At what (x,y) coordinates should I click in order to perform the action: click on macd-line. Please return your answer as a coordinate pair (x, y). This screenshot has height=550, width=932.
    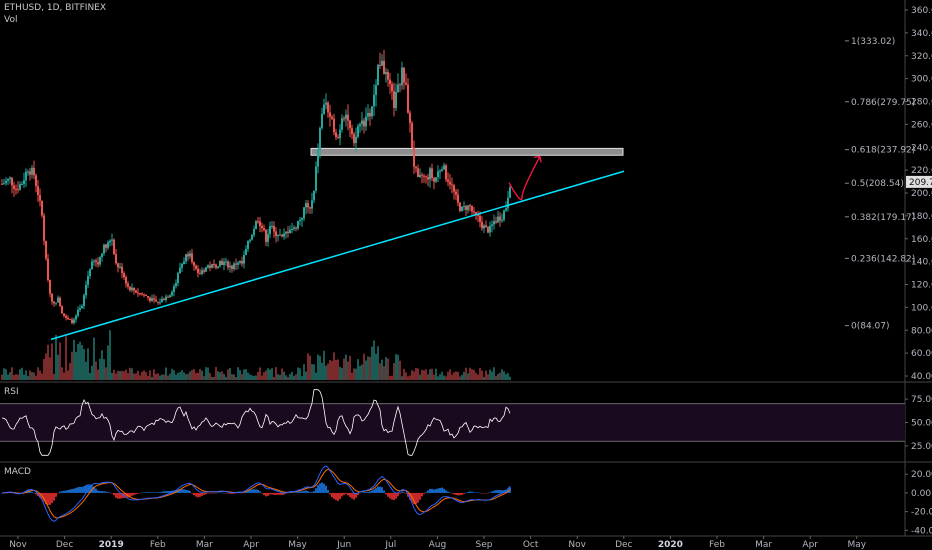
    Looking at the image, I should click on (256, 493).